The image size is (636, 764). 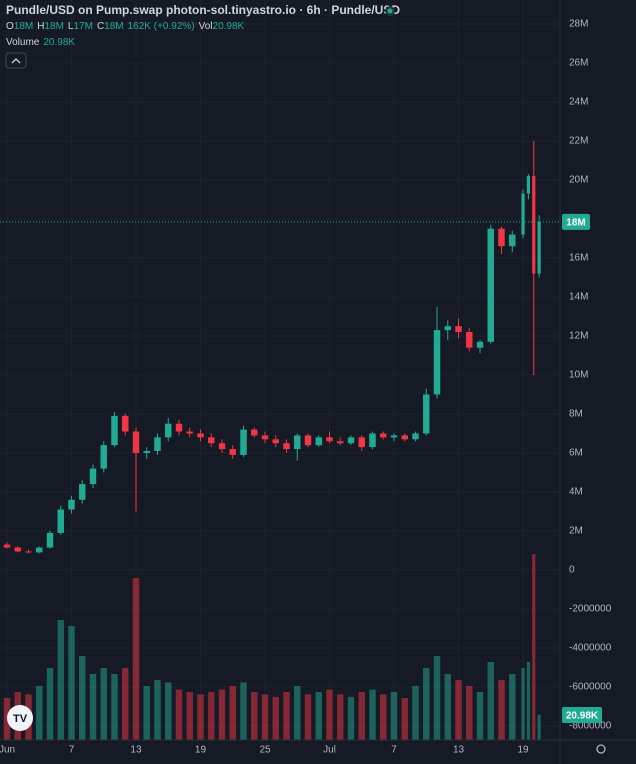 I want to click on change: 162K (+0.92%), so click(x=161, y=26).